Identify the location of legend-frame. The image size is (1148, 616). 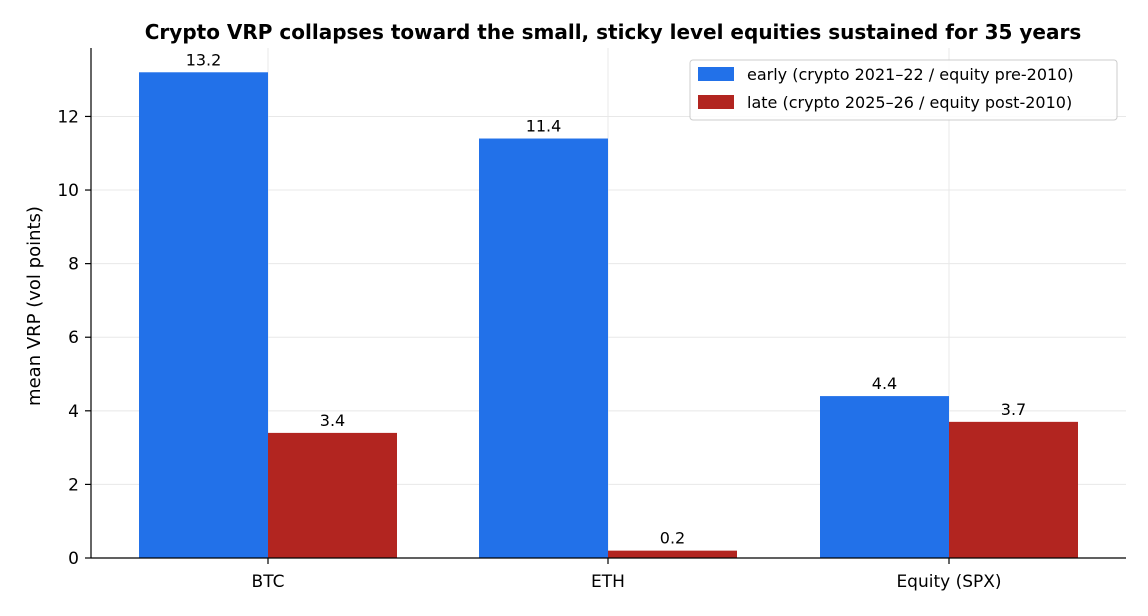
(903, 90).